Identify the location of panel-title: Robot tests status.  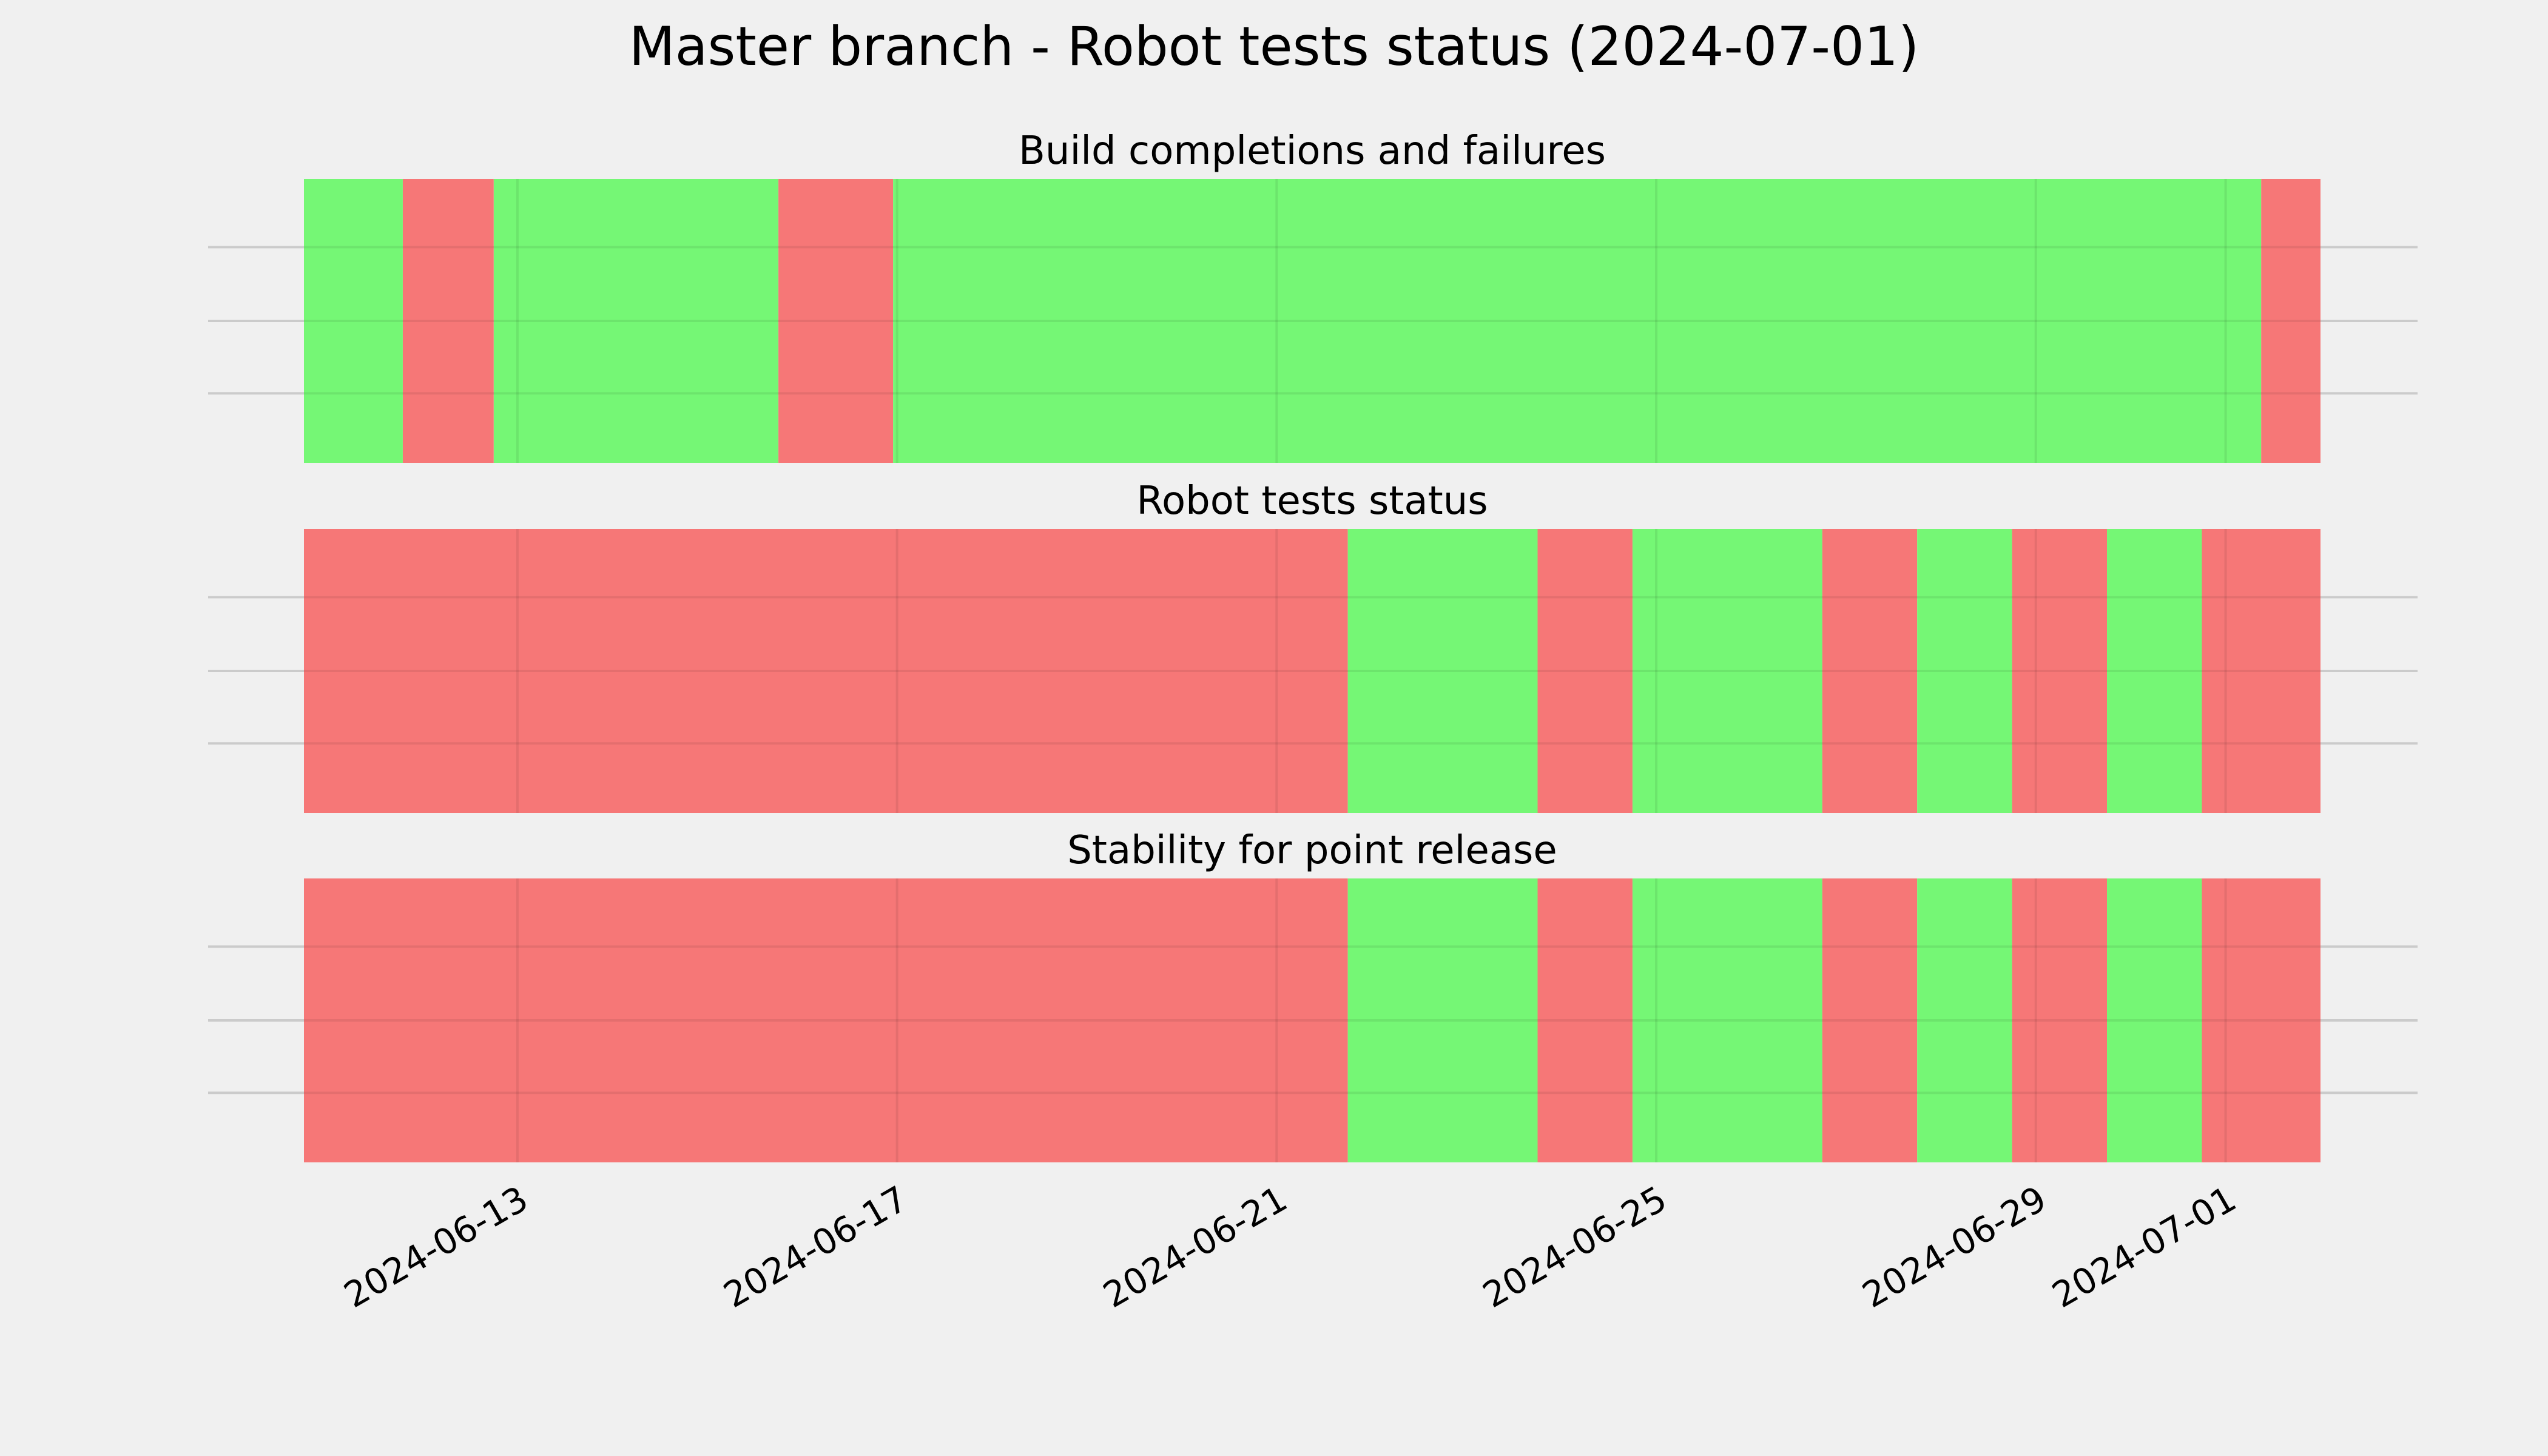
(1312, 501).